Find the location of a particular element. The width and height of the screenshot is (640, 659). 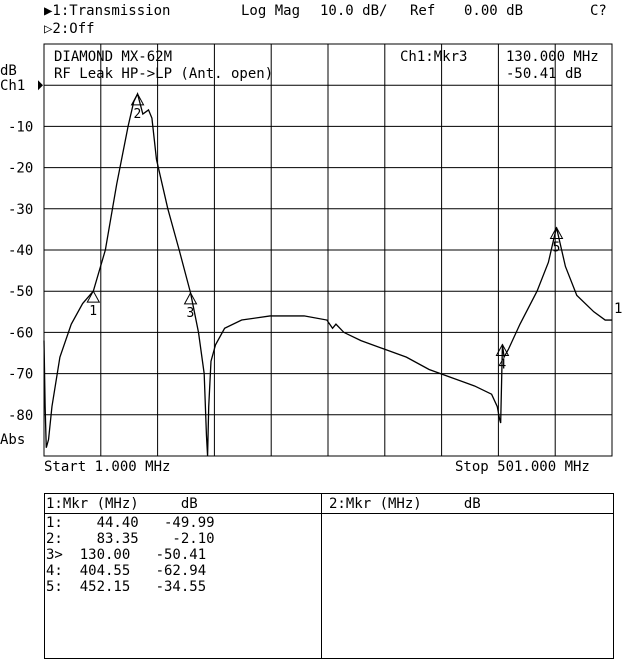

channel-ref-label: Ch1 is located at coordinates (13, 86).